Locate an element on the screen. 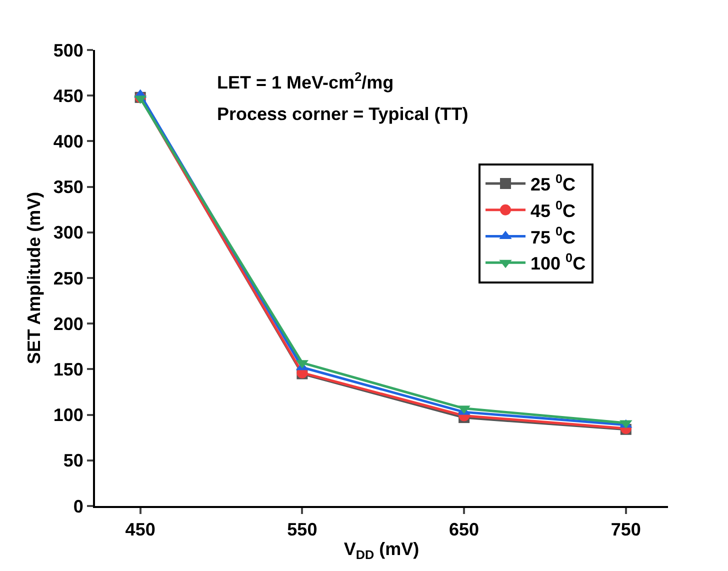 Image resolution: width=728 pixels, height=571 pixels. x-tick-label: 450 is located at coordinates (140, 530).